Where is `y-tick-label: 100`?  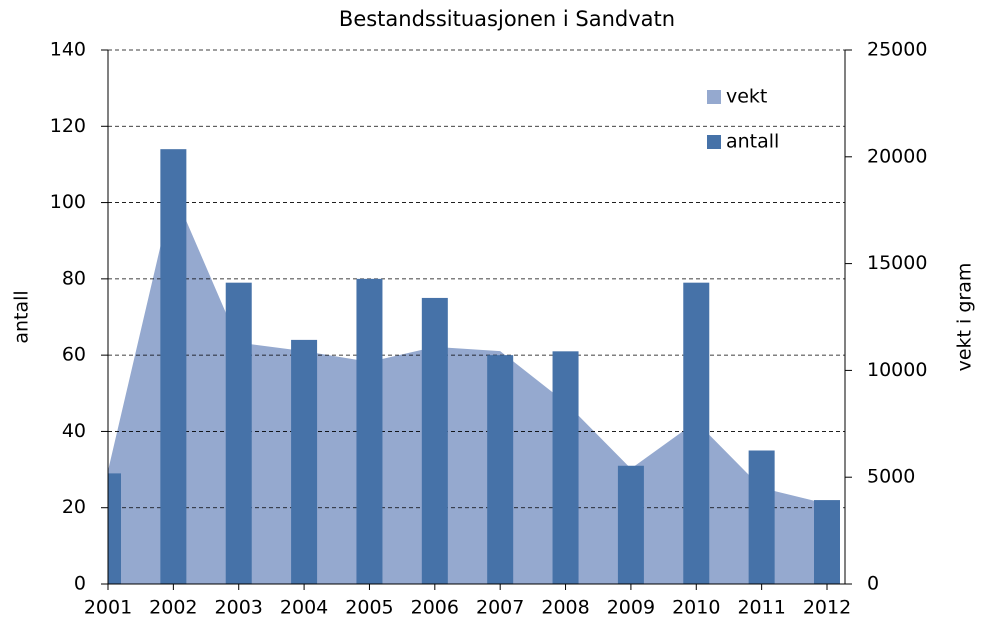
y-tick-label: 100 is located at coordinates (68, 202).